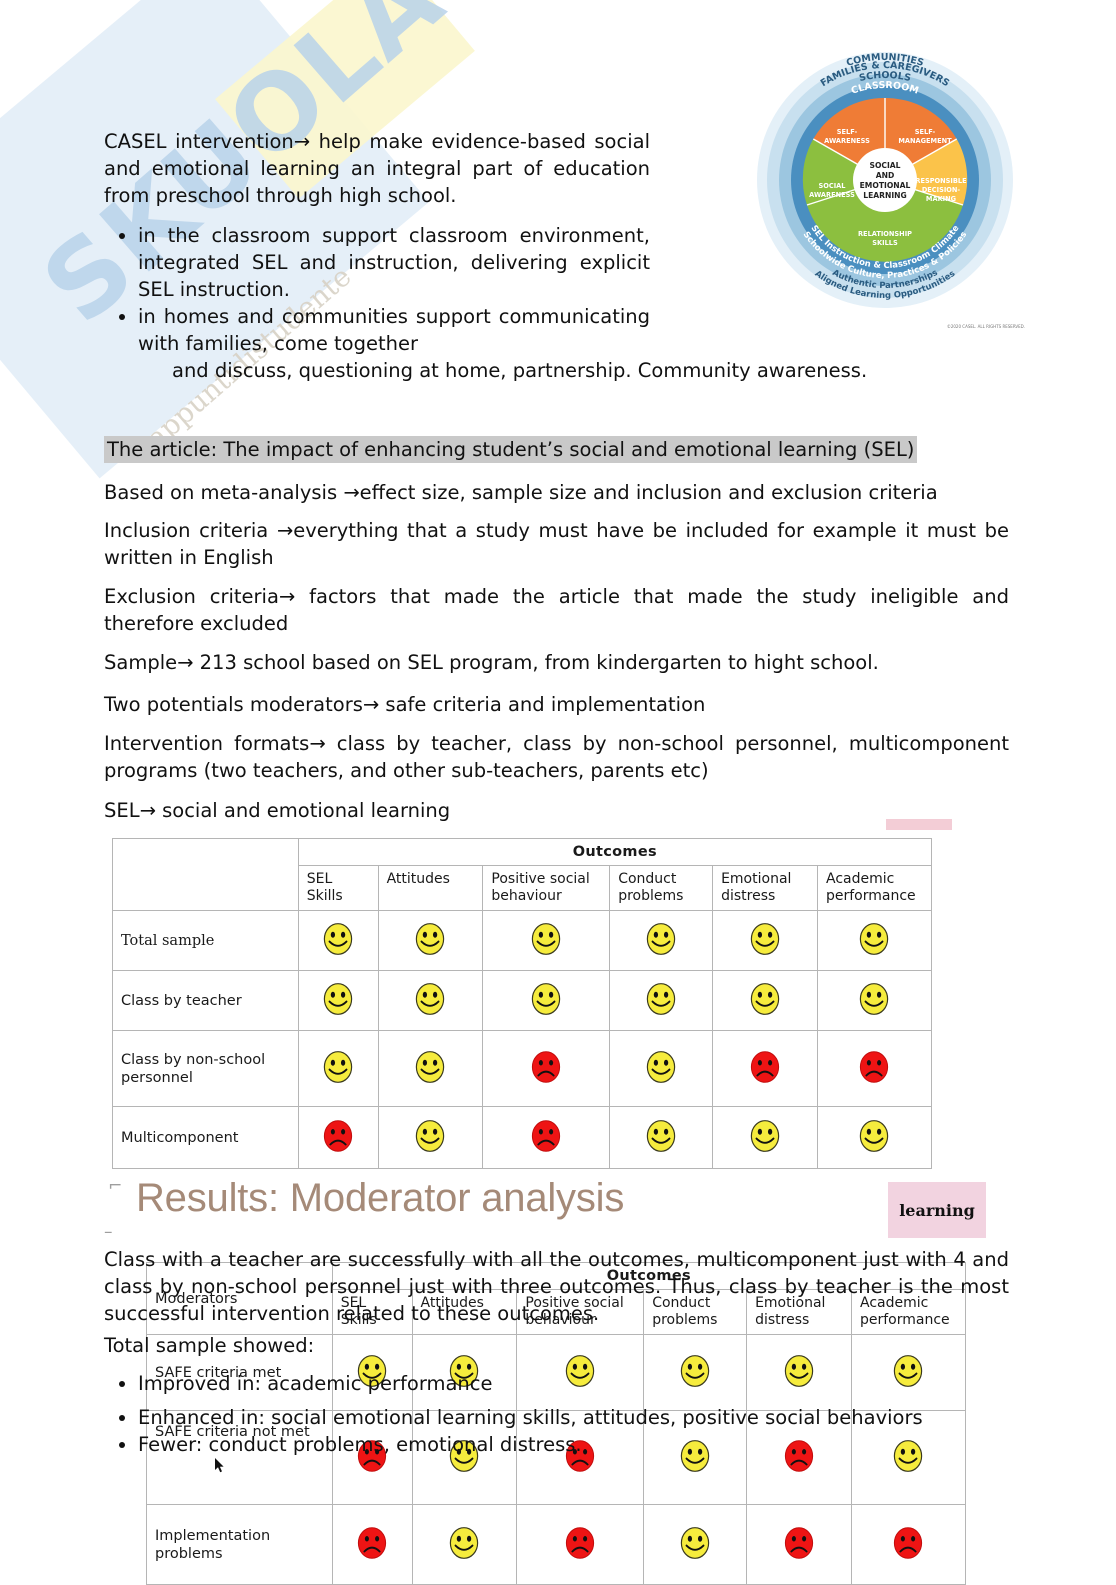 This screenshot has width=1116, height=1585. Describe the element at coordinates (986, 326) in the screenshot. I see `casel-copyright: ©2020 CASEL. ALL RIGHTS RESERVED.` at that location.